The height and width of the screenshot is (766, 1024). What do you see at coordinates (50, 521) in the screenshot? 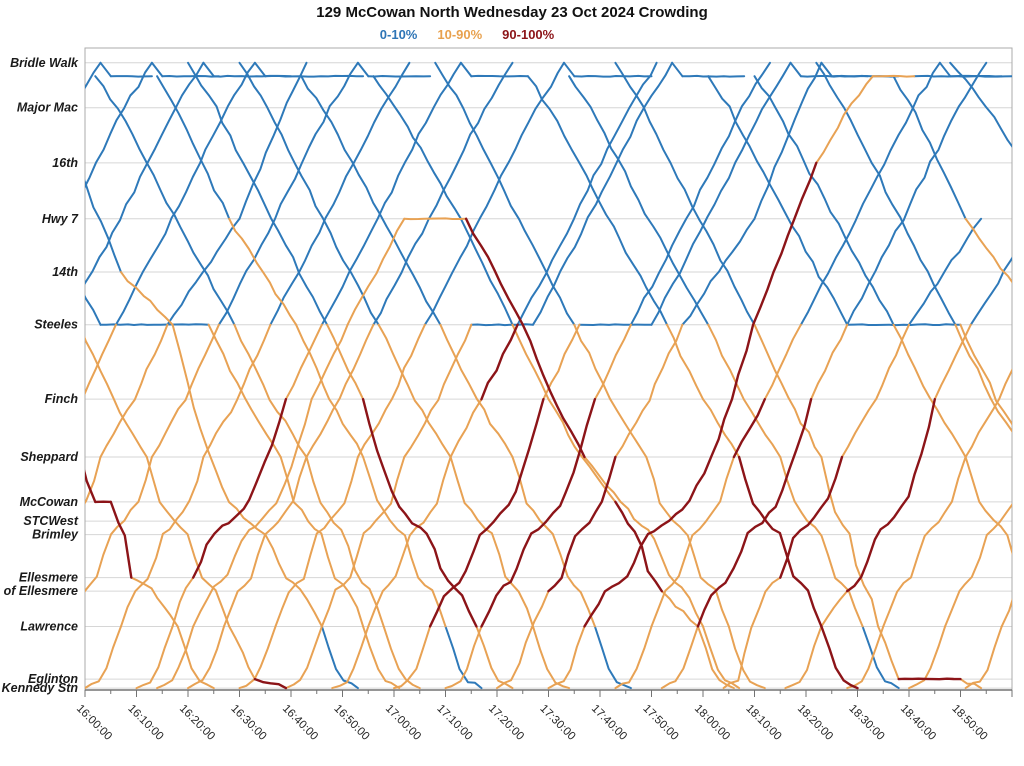
I see `stop-label: STCWest` at bounding box center [50, 521].